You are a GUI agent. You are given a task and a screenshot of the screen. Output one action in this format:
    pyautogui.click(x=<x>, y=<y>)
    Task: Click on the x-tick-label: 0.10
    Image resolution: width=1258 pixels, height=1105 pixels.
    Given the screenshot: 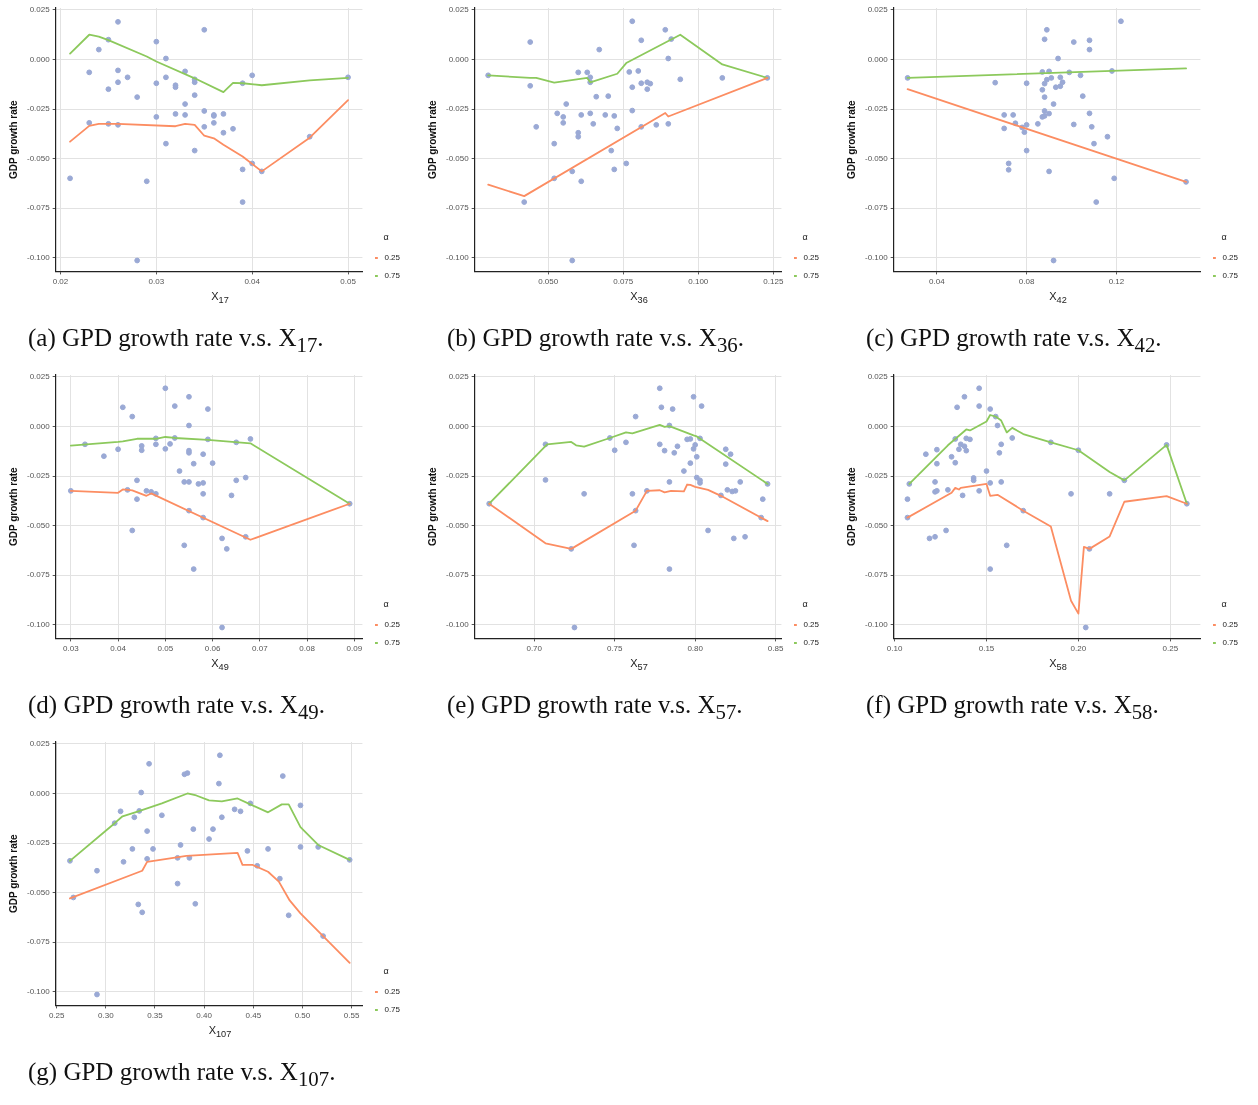 What is the action you would take?
    pyautogui.click(x=894, y=649)
    